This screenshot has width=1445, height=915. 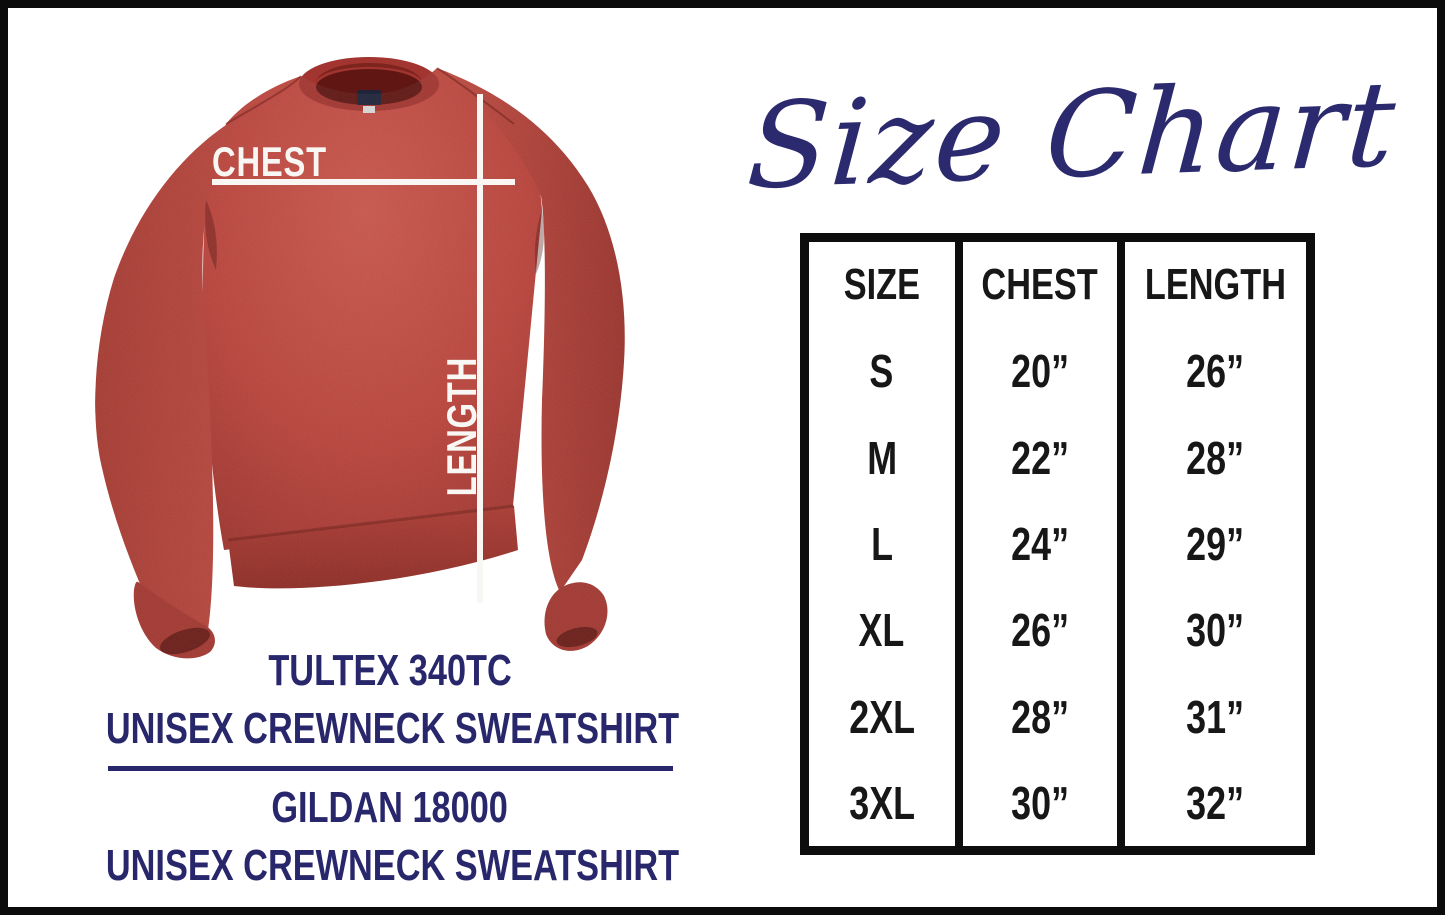 What do you see at coordinates (882, 802) in the screenshot?
I see `table-row-size: 3XL` at bounding box center [882, 802].